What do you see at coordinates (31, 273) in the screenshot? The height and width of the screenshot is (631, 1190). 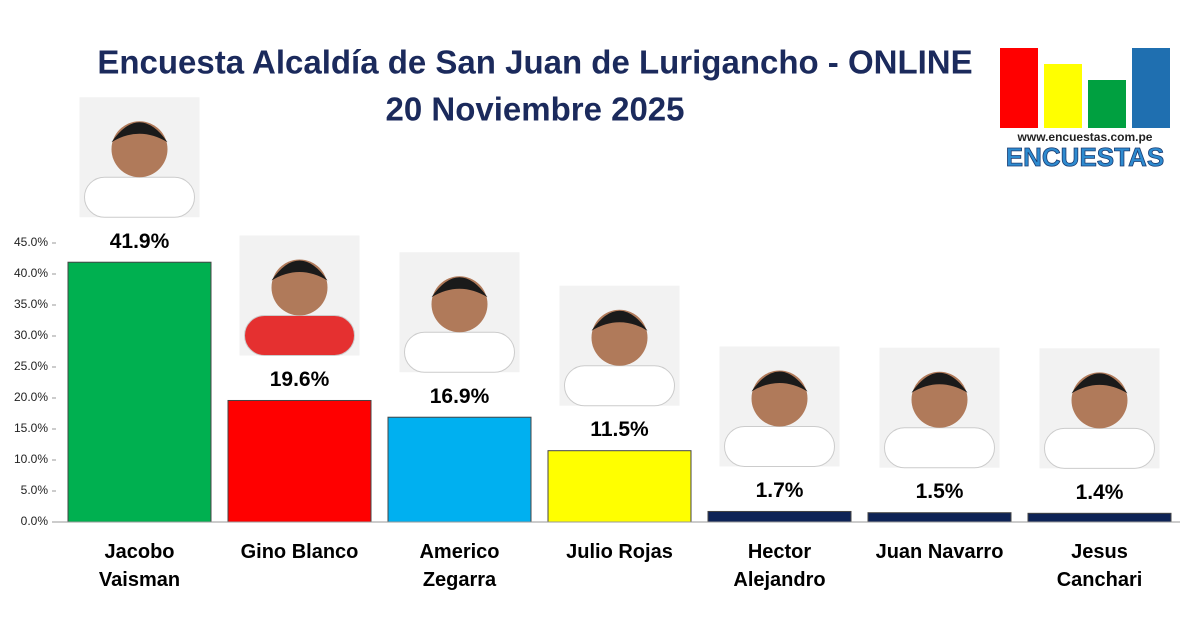 I see `y-tick-label: 40.0%` at bounding box center [31, 273].